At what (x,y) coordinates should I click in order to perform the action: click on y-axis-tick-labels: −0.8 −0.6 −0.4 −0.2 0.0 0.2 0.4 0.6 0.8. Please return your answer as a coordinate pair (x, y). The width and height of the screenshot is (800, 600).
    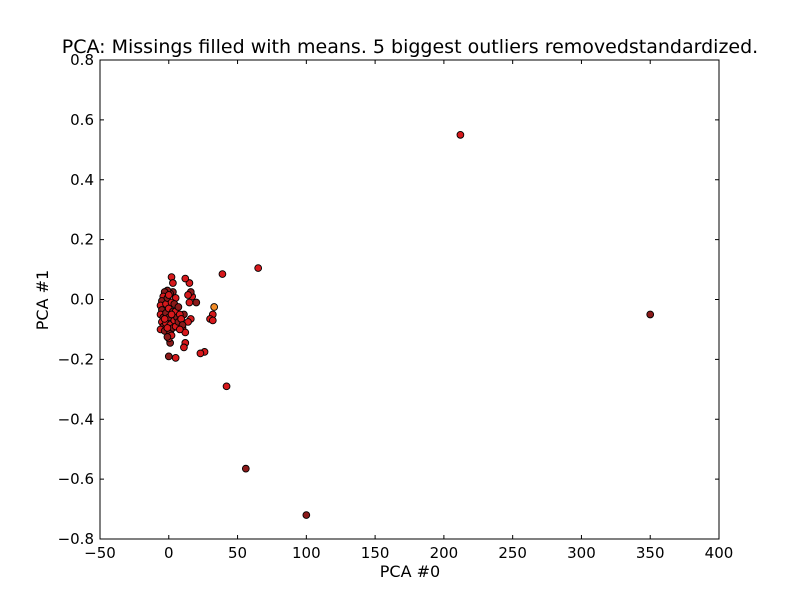
    Looking at the image, I should click on (76, 299).